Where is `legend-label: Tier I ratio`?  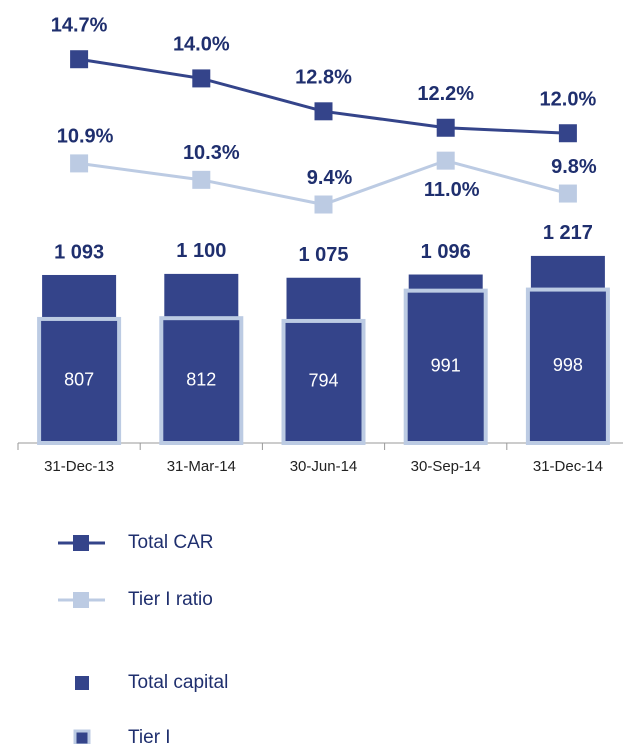
legend-label: Tier I ratio is located at coordinates (170, 599).